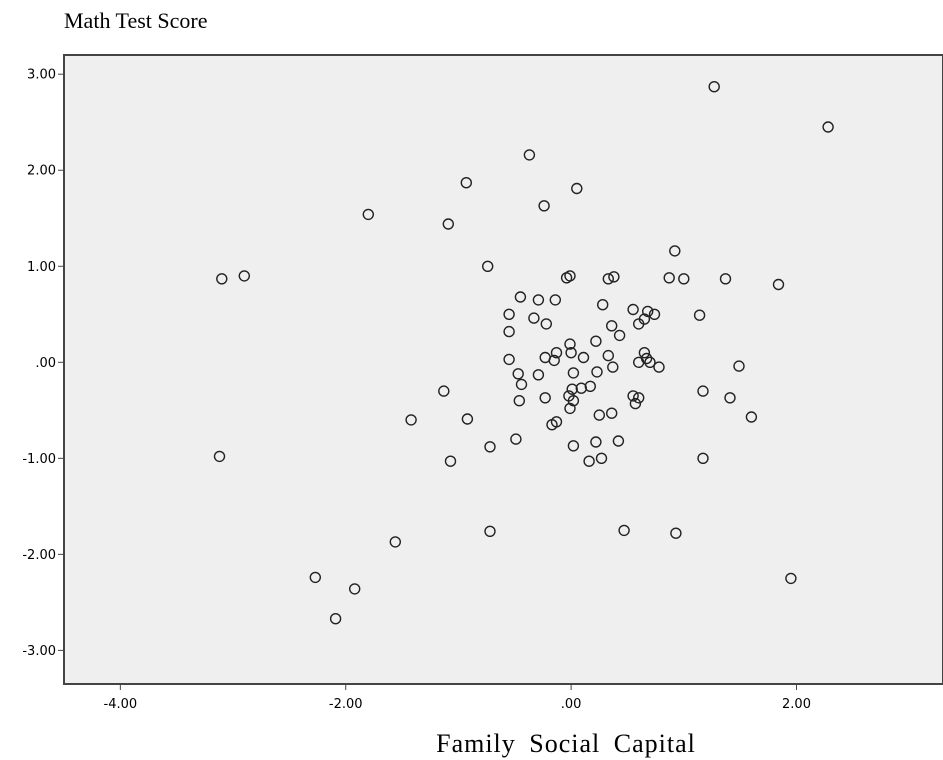 Image resolution: width=943 pixels, height=760 pixels. Describe the element at coordinates (346, 704) in the screenshot. I see `x-tick-label: -2.00` at that location.